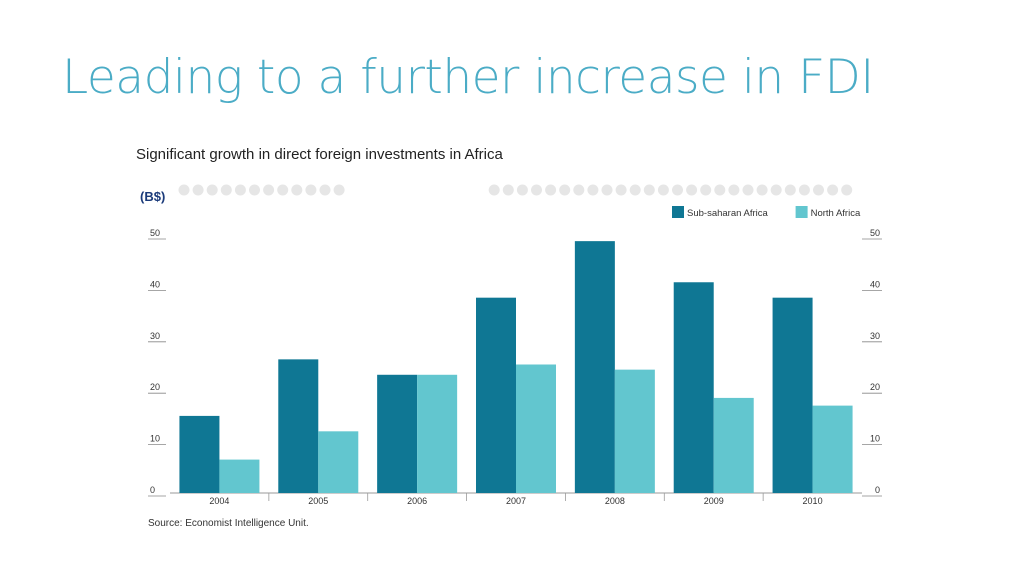  What do you see at coordinates (875, 336) in the screenshot?
I see `y-tick-label-right: 30` at bounding box center [875, 336].